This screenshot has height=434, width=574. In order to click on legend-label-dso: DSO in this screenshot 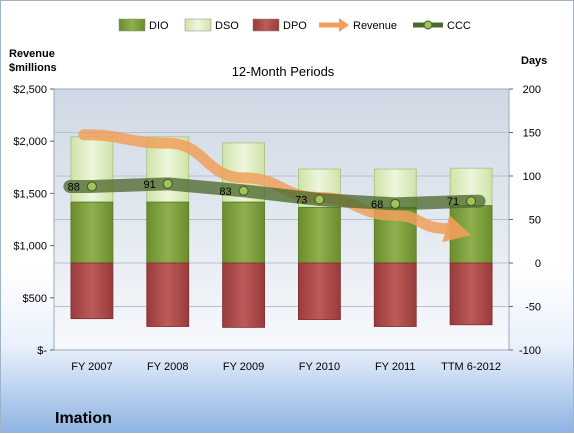, I will do `click(227, 26)`.